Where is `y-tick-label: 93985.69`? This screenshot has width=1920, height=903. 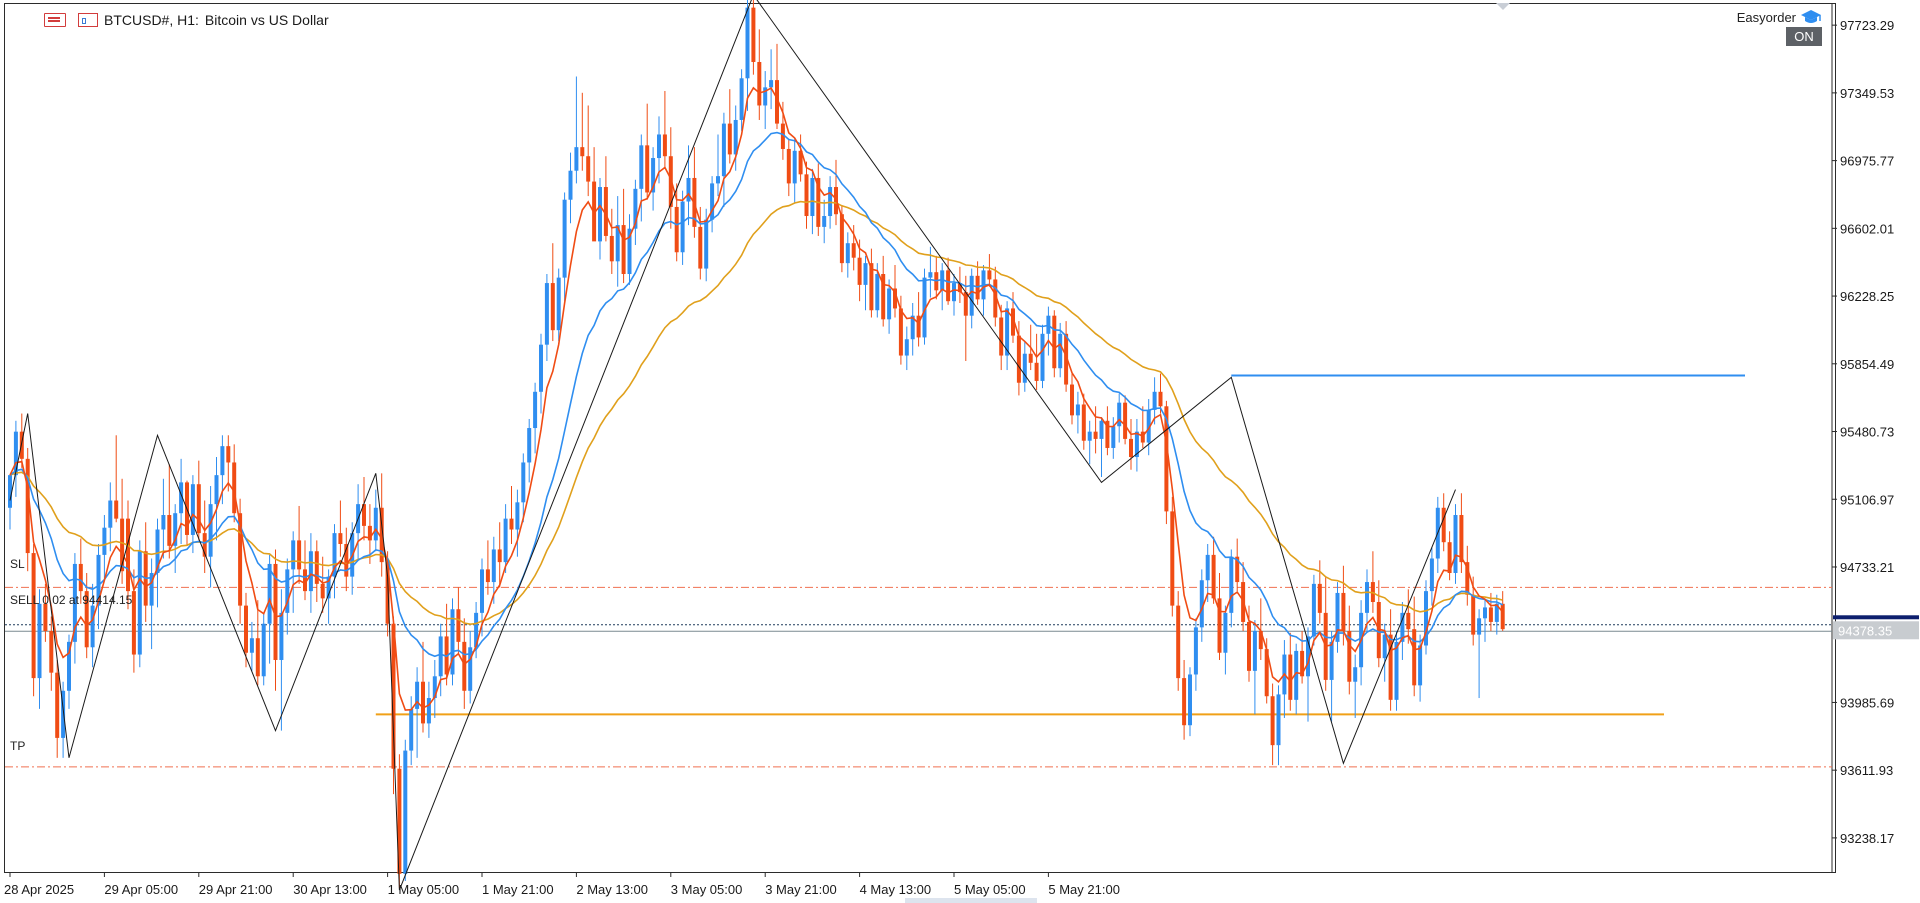
y-tick-label: 93985.69 is located at coordinates (1867, 702).